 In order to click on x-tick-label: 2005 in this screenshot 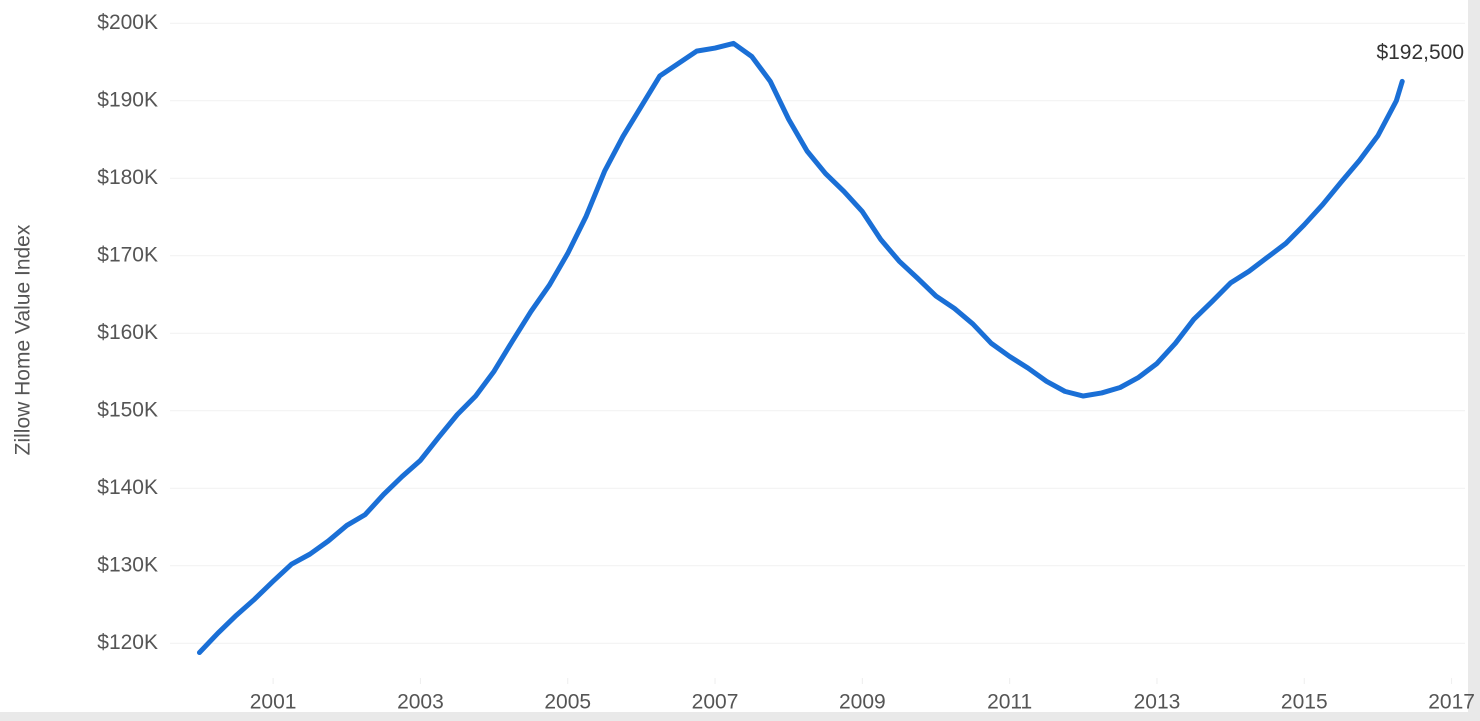, I will do `click(567, 702)`.